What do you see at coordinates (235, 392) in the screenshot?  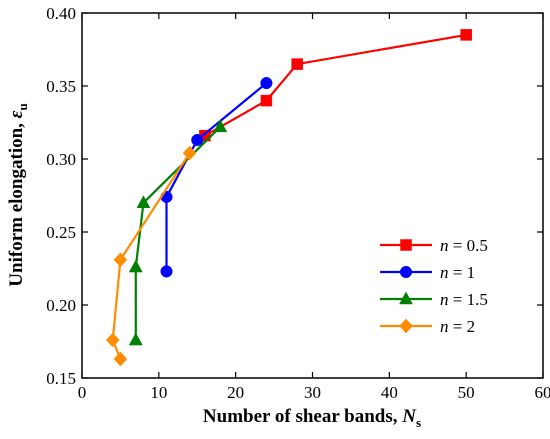 I see `x-tick-label: 20` at bounding box center [235, 392].